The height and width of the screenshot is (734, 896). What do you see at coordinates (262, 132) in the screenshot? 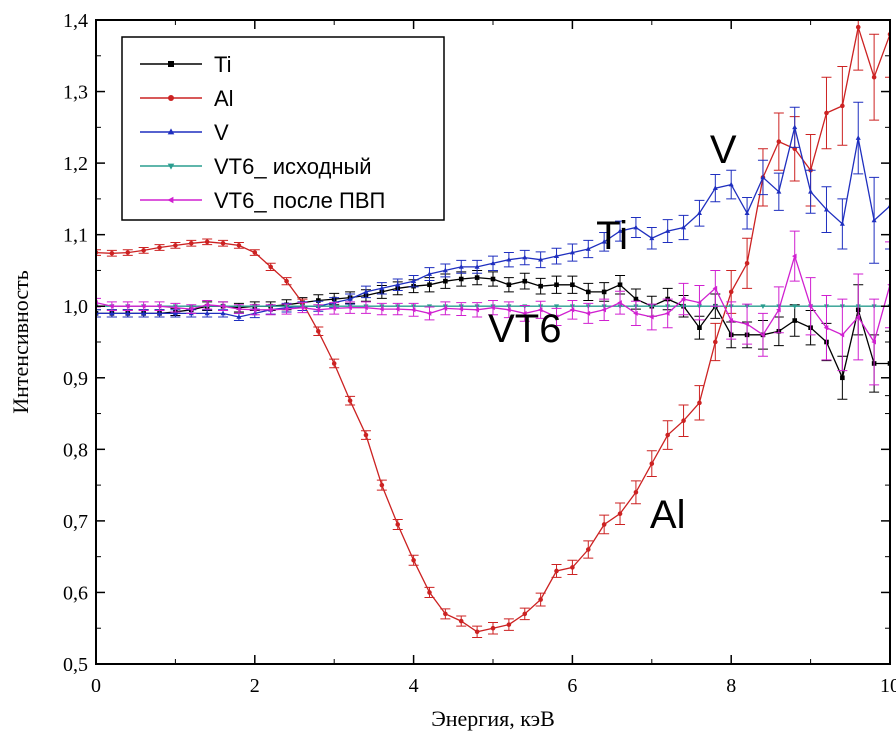
I see `legend-items: Ti Al V VT6_ исходный VT6_ после ПВП` at bounding box center [262, 132].